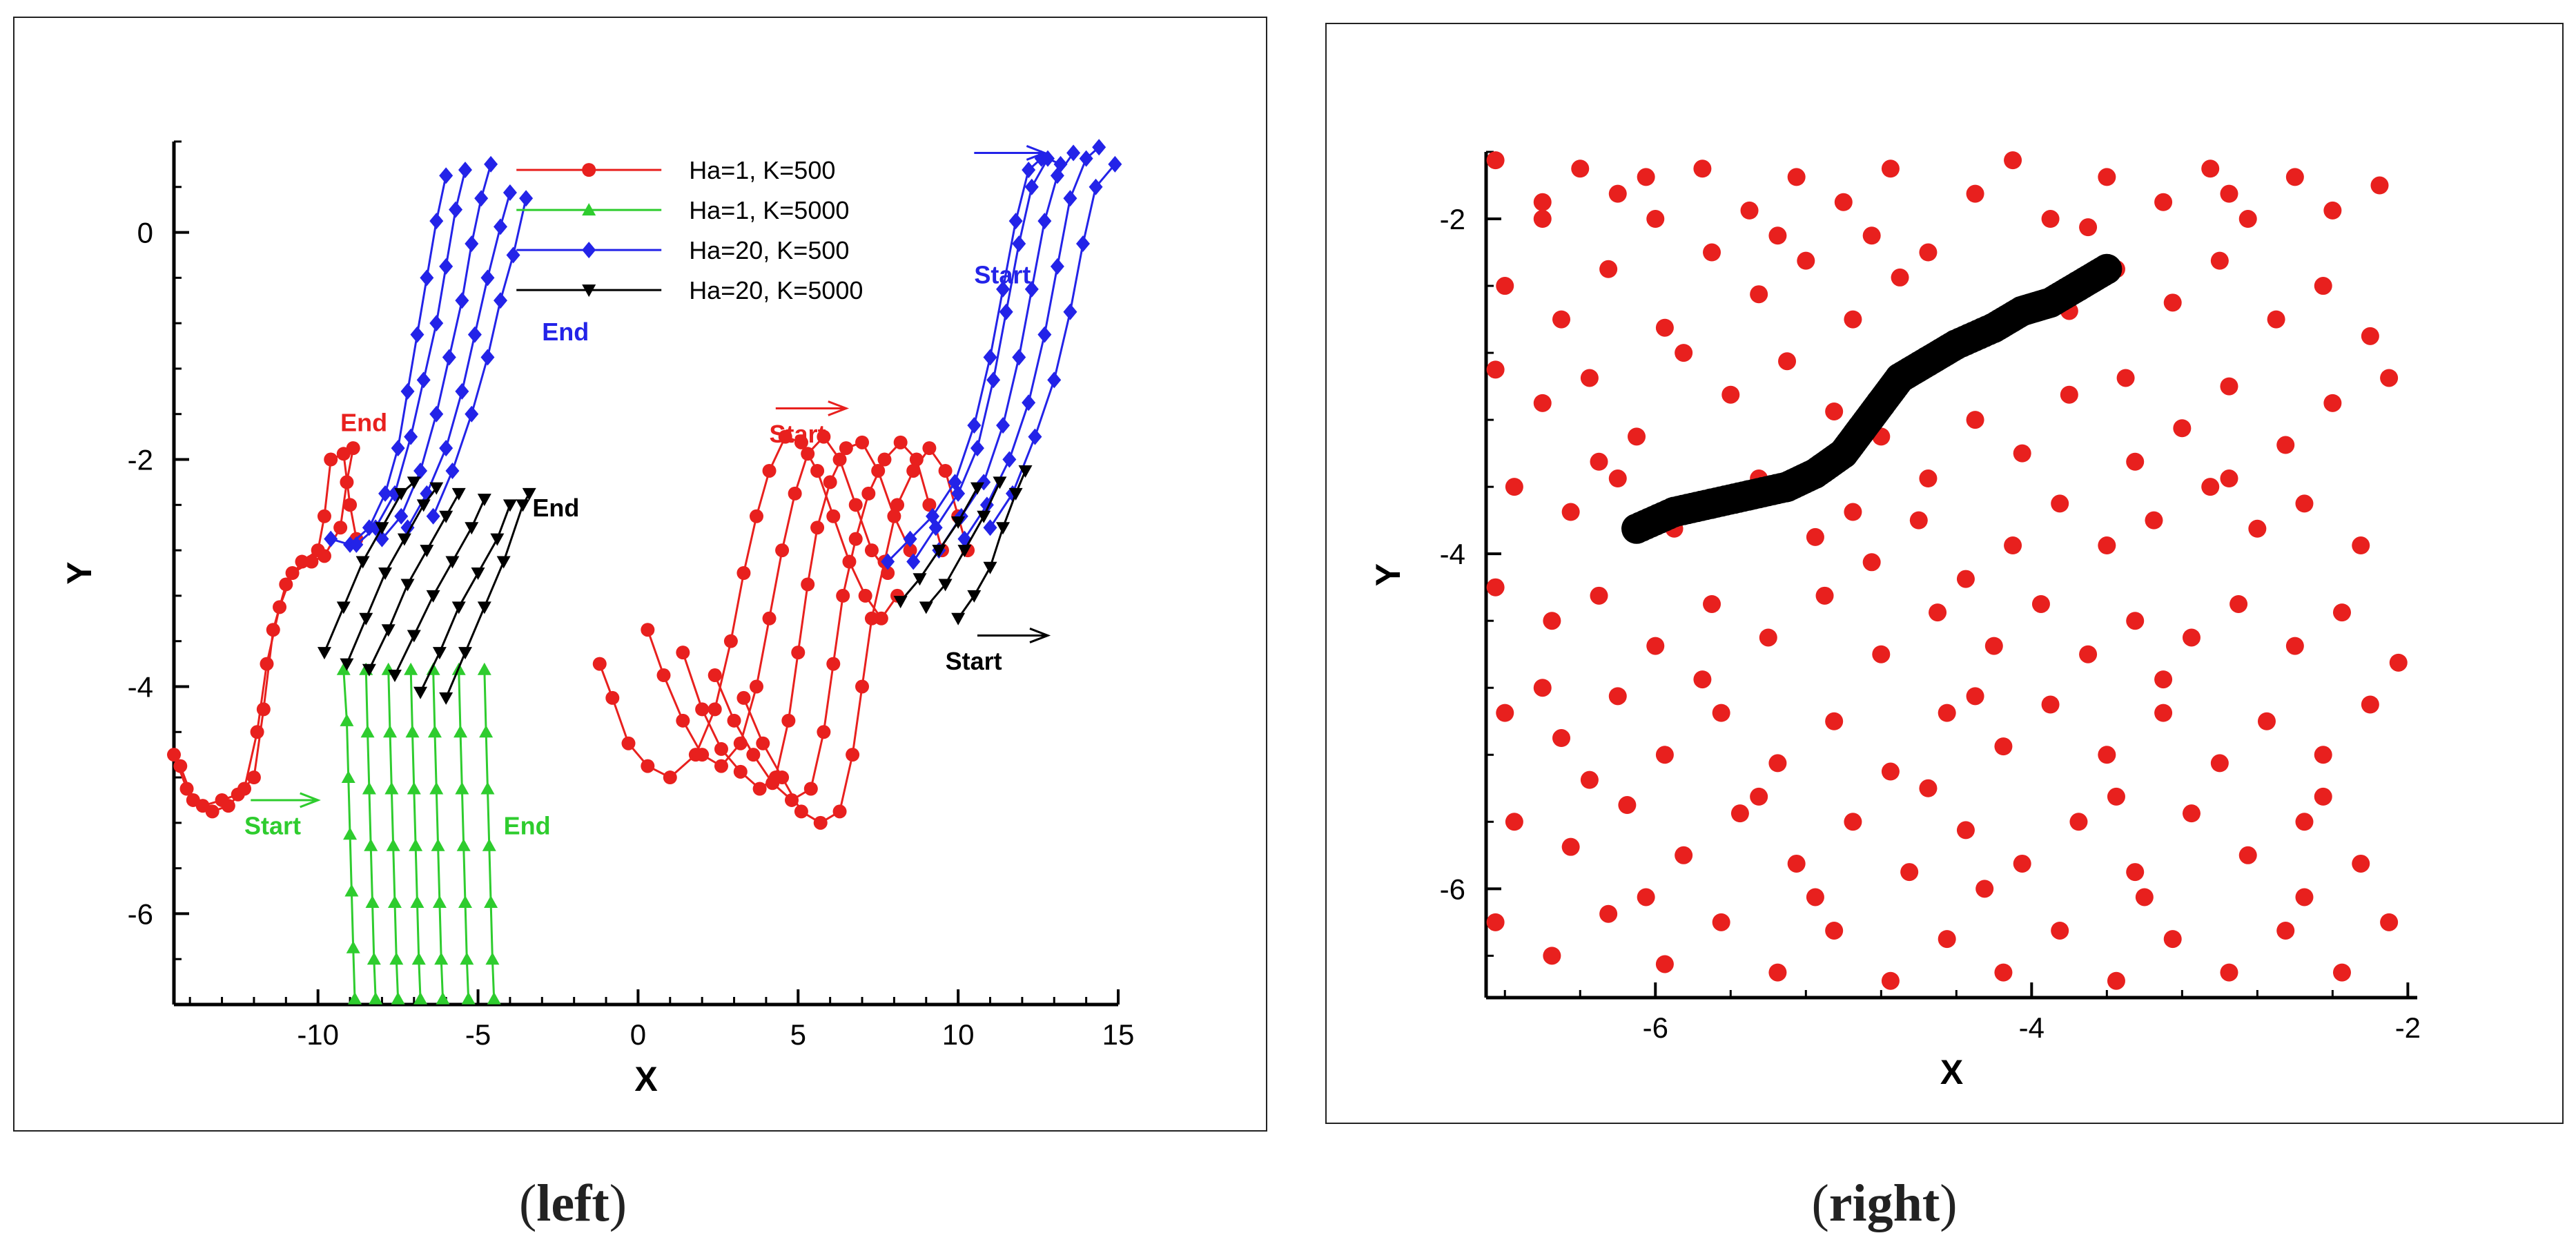  Describe the element at coordinates (1118, 1034) in the screenshot. I see `x-tick-label: 15` at that location.